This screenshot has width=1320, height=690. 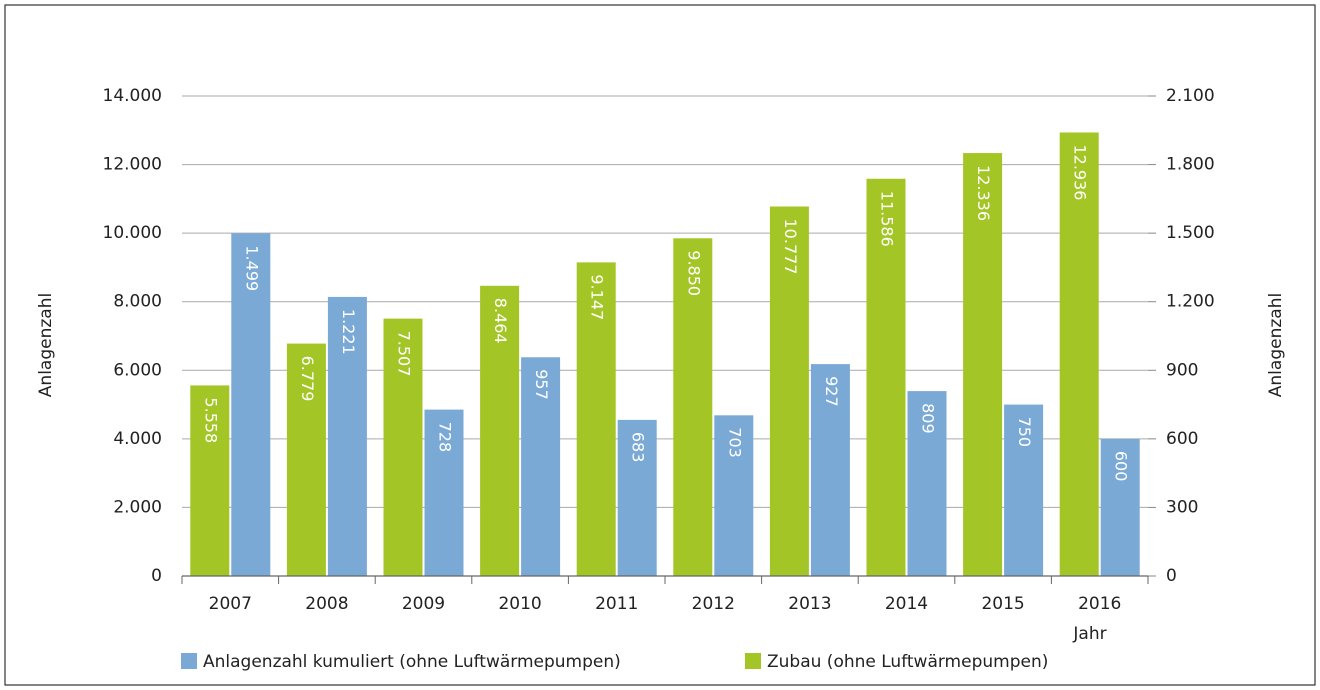 What do you see at coordinates (423, 604) in the screenshot?
I see `x-tick-label: 2009` at bounding box center [423, 604].